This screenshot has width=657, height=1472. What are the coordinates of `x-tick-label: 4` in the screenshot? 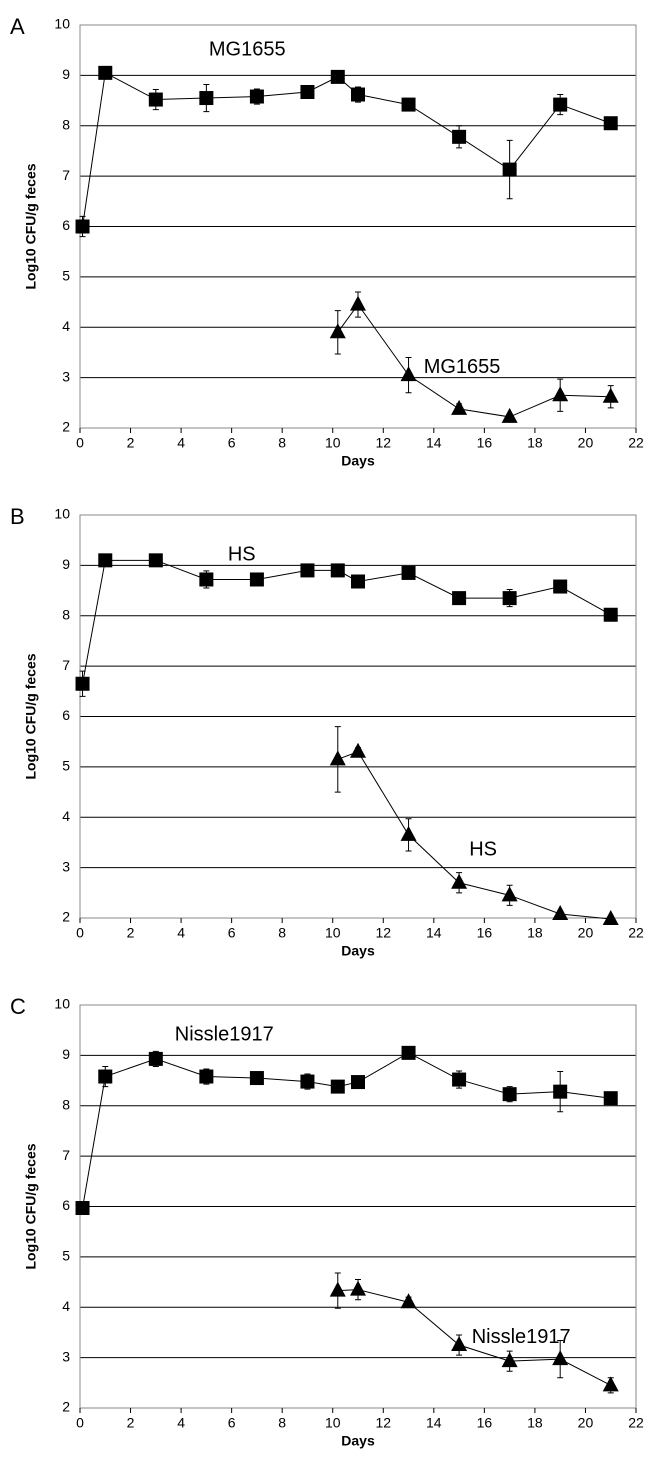 It's located at (181, 443).